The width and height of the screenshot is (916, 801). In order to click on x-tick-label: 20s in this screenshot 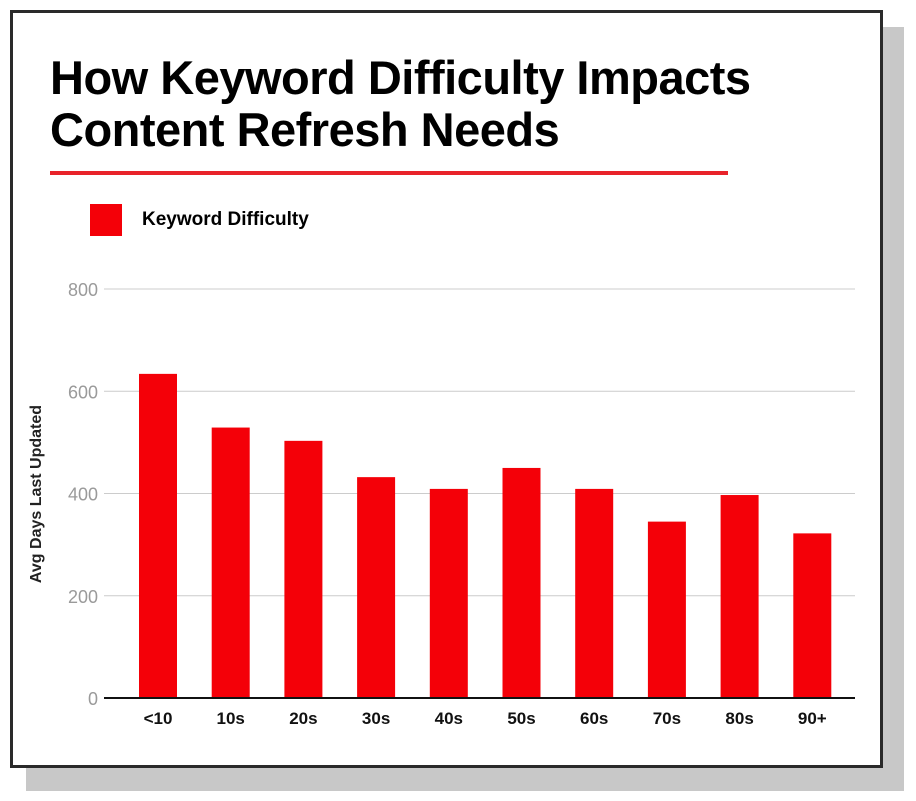, I will do `click(303, 718)`.